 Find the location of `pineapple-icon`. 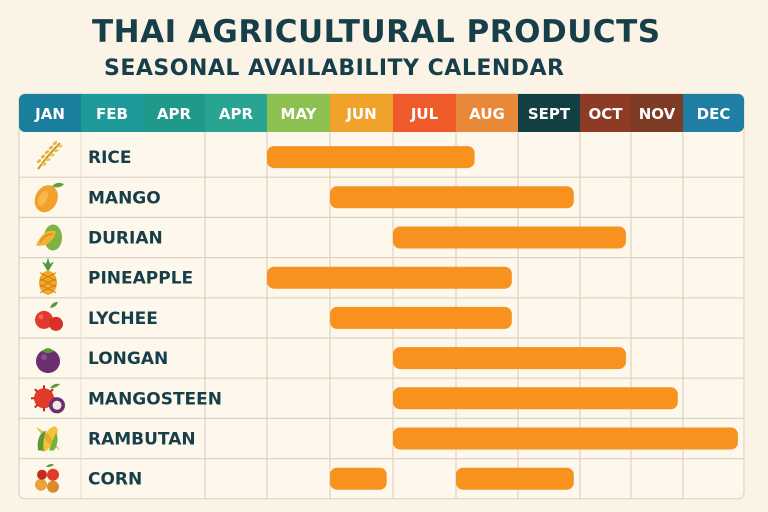

pineapple-icon is located at coordinates (48, 276).